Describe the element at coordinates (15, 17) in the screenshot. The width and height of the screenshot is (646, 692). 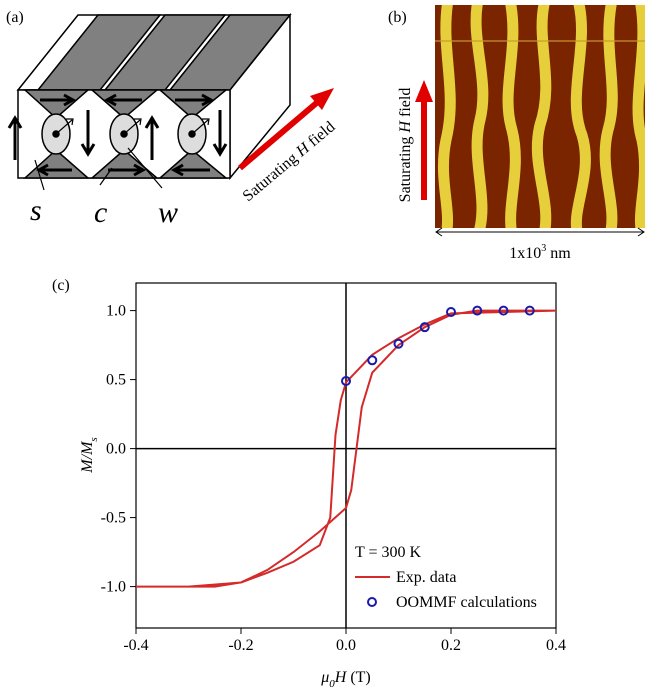
I see `panel-label: (a)` at that location.